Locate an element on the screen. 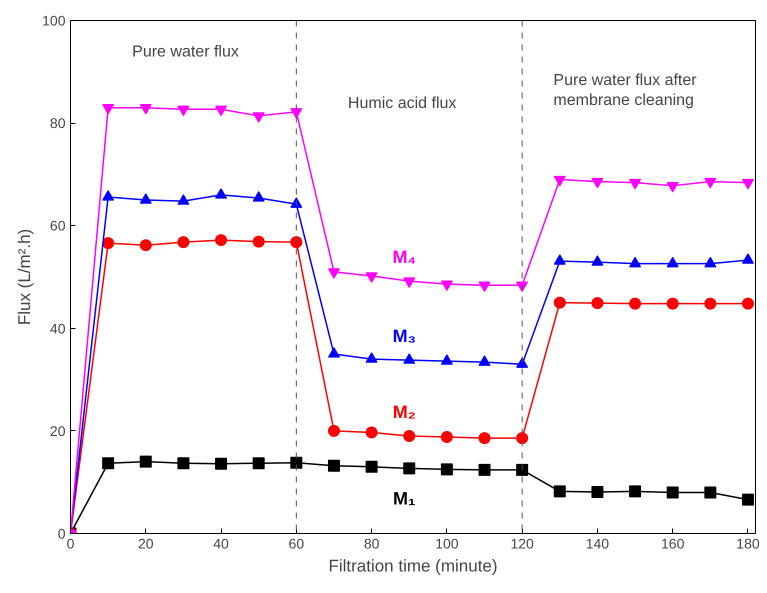 This screenshot has height=593, width=767. y-tick-label: 0 is located at coordinates (62, 534).